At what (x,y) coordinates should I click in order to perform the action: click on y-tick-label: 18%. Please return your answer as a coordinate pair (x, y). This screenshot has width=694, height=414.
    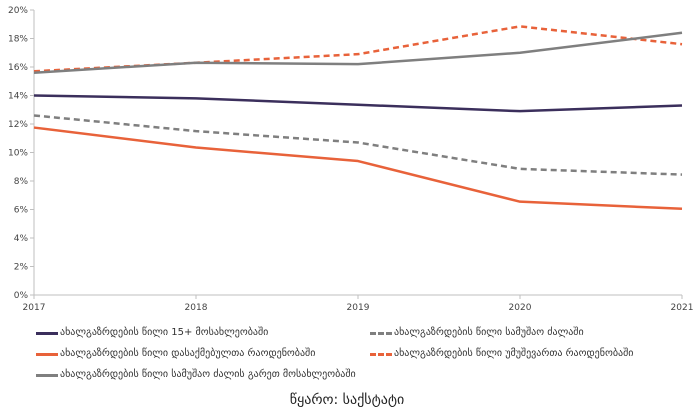
    Looking at the image, I should click on (18, 40).